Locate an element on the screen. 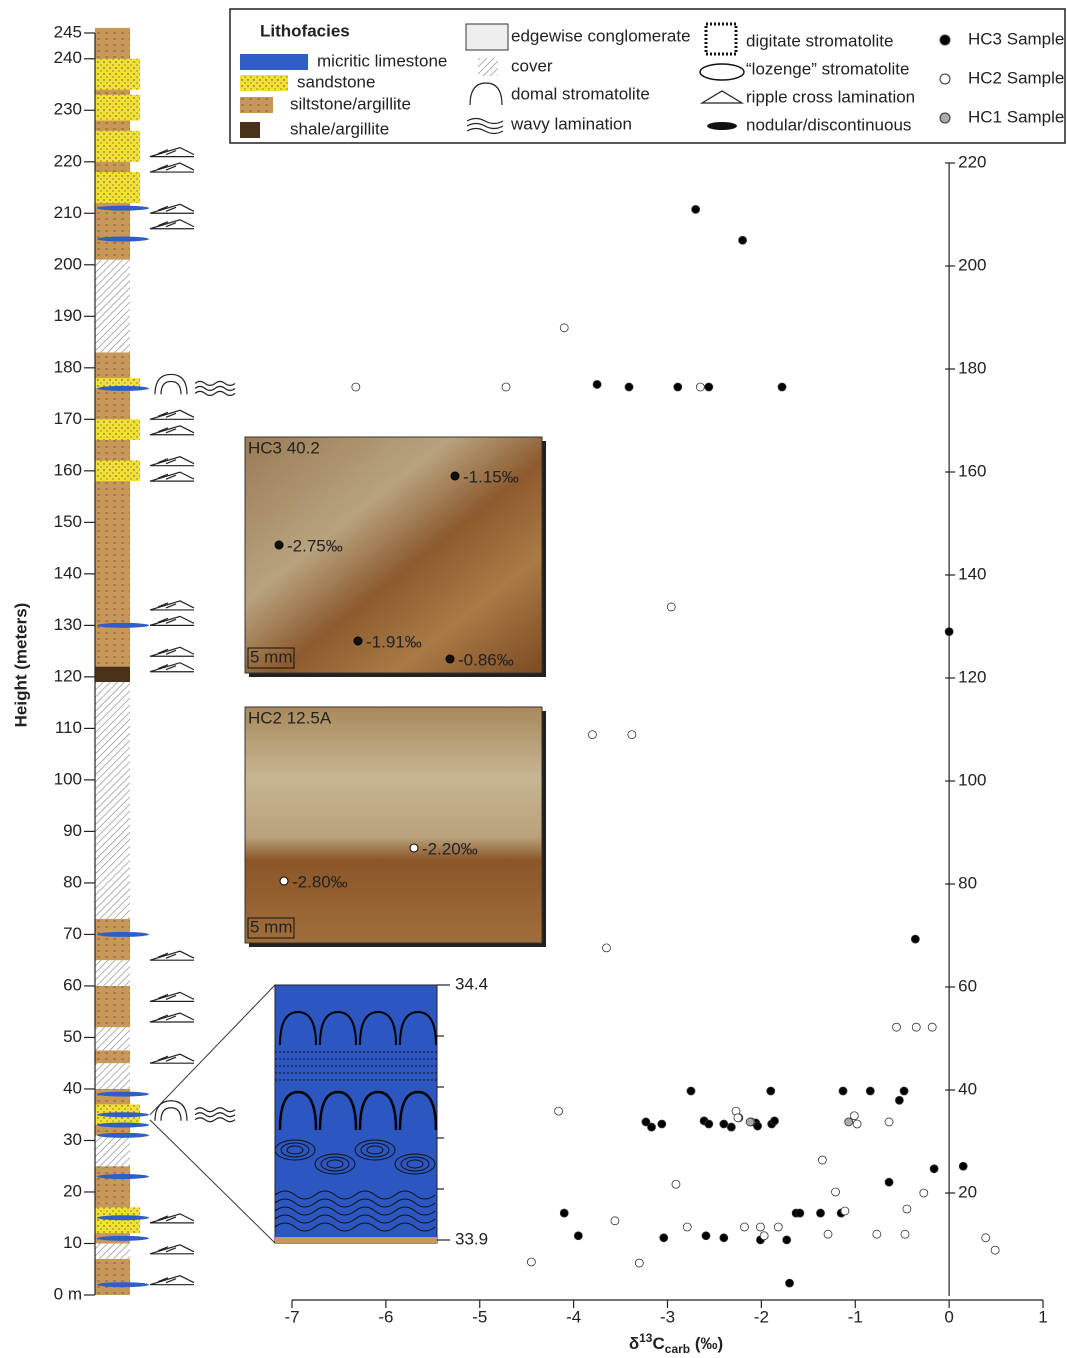 Image resolution: width=1067 pixels, height=1358 pixels. sample-spot is located at coordinates (455, 476).